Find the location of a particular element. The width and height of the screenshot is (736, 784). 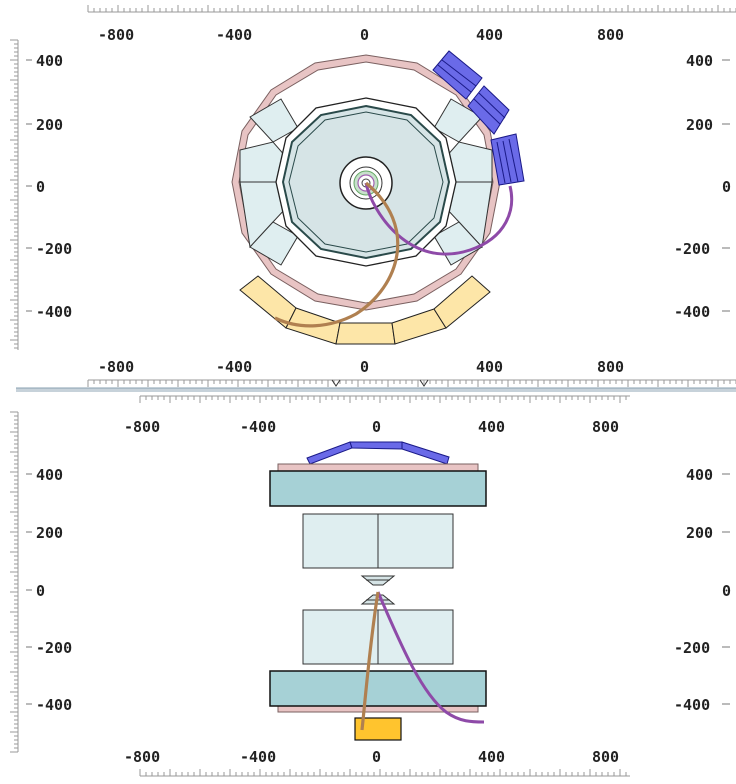

ecal-segments is located at coordinates (366, 182).